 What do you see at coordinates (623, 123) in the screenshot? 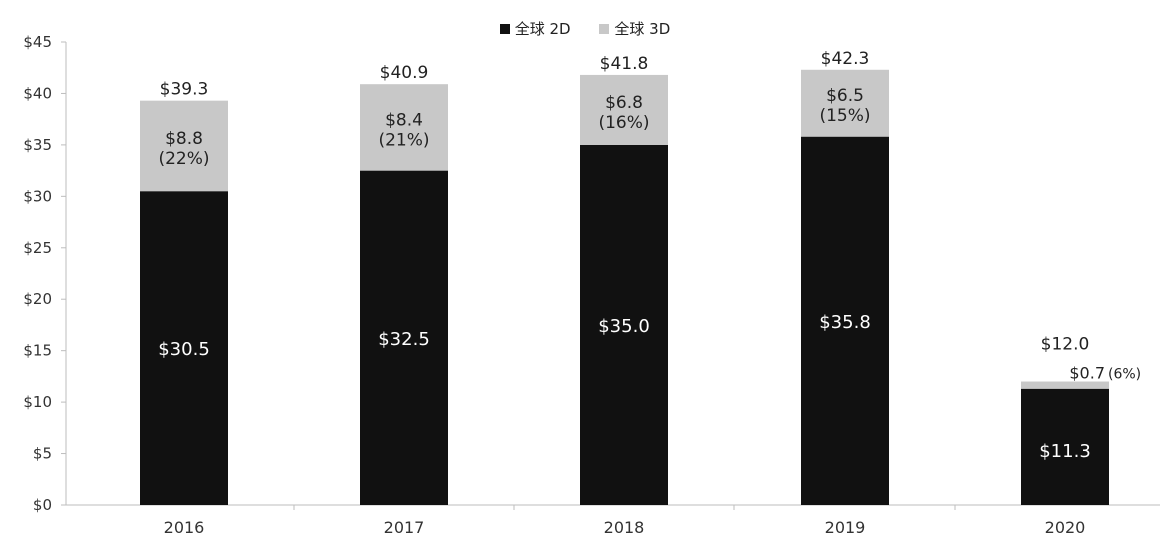
I see `bar-3d-share-label: (16%)` at bounding box center [623, 123].